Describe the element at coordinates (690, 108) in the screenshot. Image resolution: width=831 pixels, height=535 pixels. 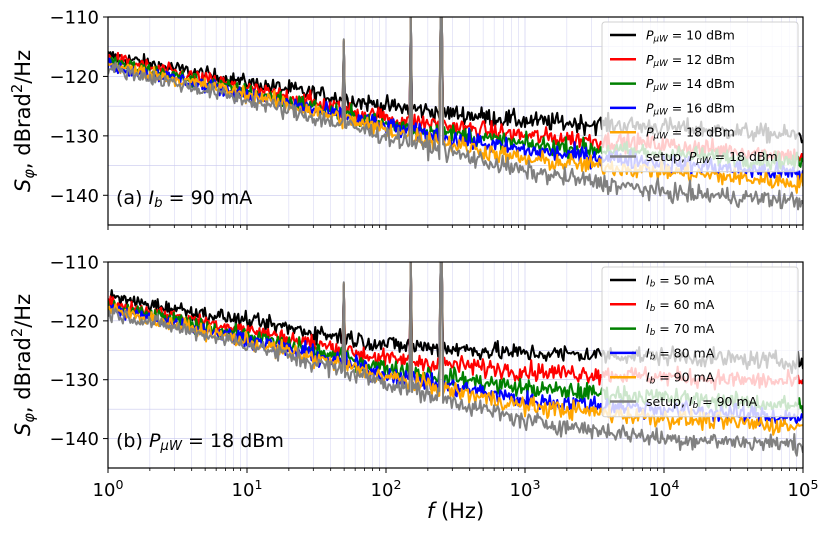
I see `legend-label: PμW = 16 dBm` at that location.